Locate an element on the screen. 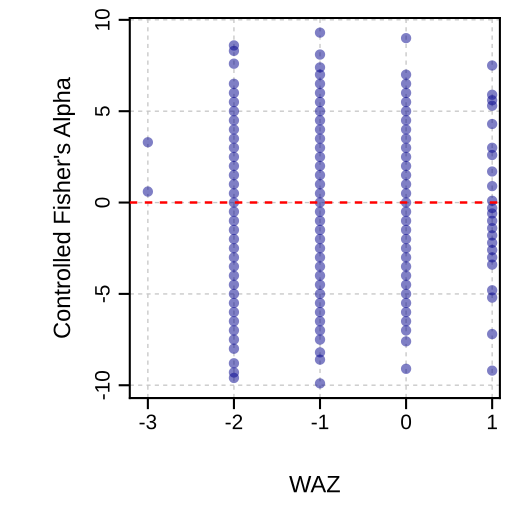 The image size is (507, 530). y-tick-label: 10 is located at coordinates (102, 19).